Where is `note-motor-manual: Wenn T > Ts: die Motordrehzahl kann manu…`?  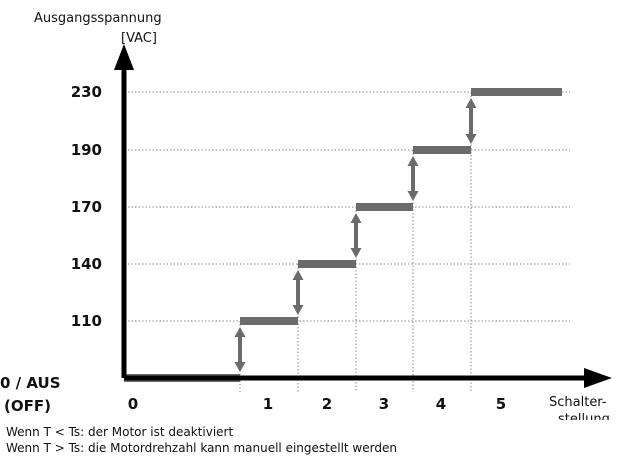
note-motor-manual: Wenn T > Ts: die Motordrehzahl kann manu… is located at coordinates (201, 448).